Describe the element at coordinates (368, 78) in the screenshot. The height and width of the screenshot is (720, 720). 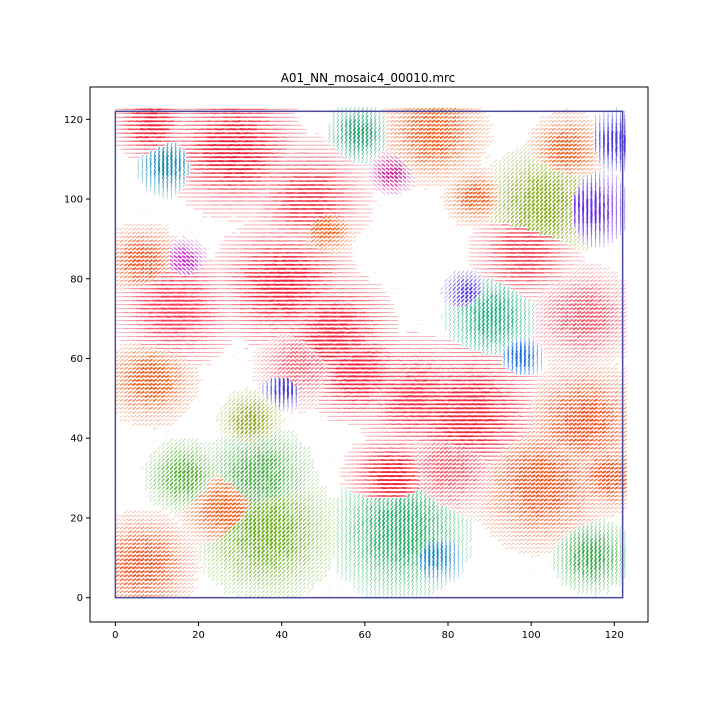
I see `chart-title: A01_NN_mosaic4_00010.mrc` at that location.